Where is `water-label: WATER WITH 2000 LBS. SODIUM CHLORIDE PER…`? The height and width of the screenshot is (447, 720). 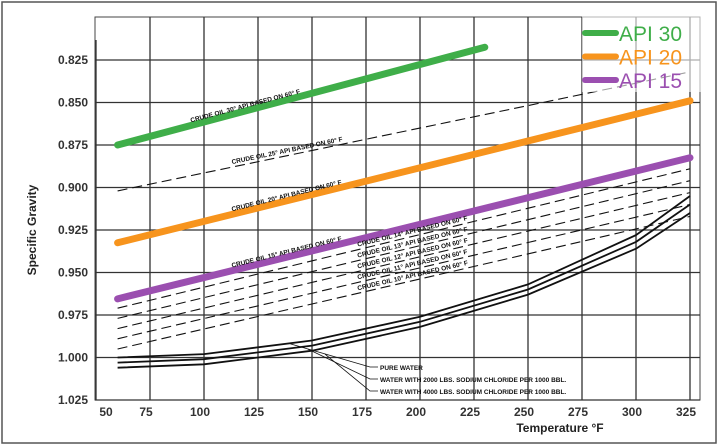 water-label: WATER WITH 2000 LBS. SODIUM CHLORIDE PER… is located at coordinates (473, 380).